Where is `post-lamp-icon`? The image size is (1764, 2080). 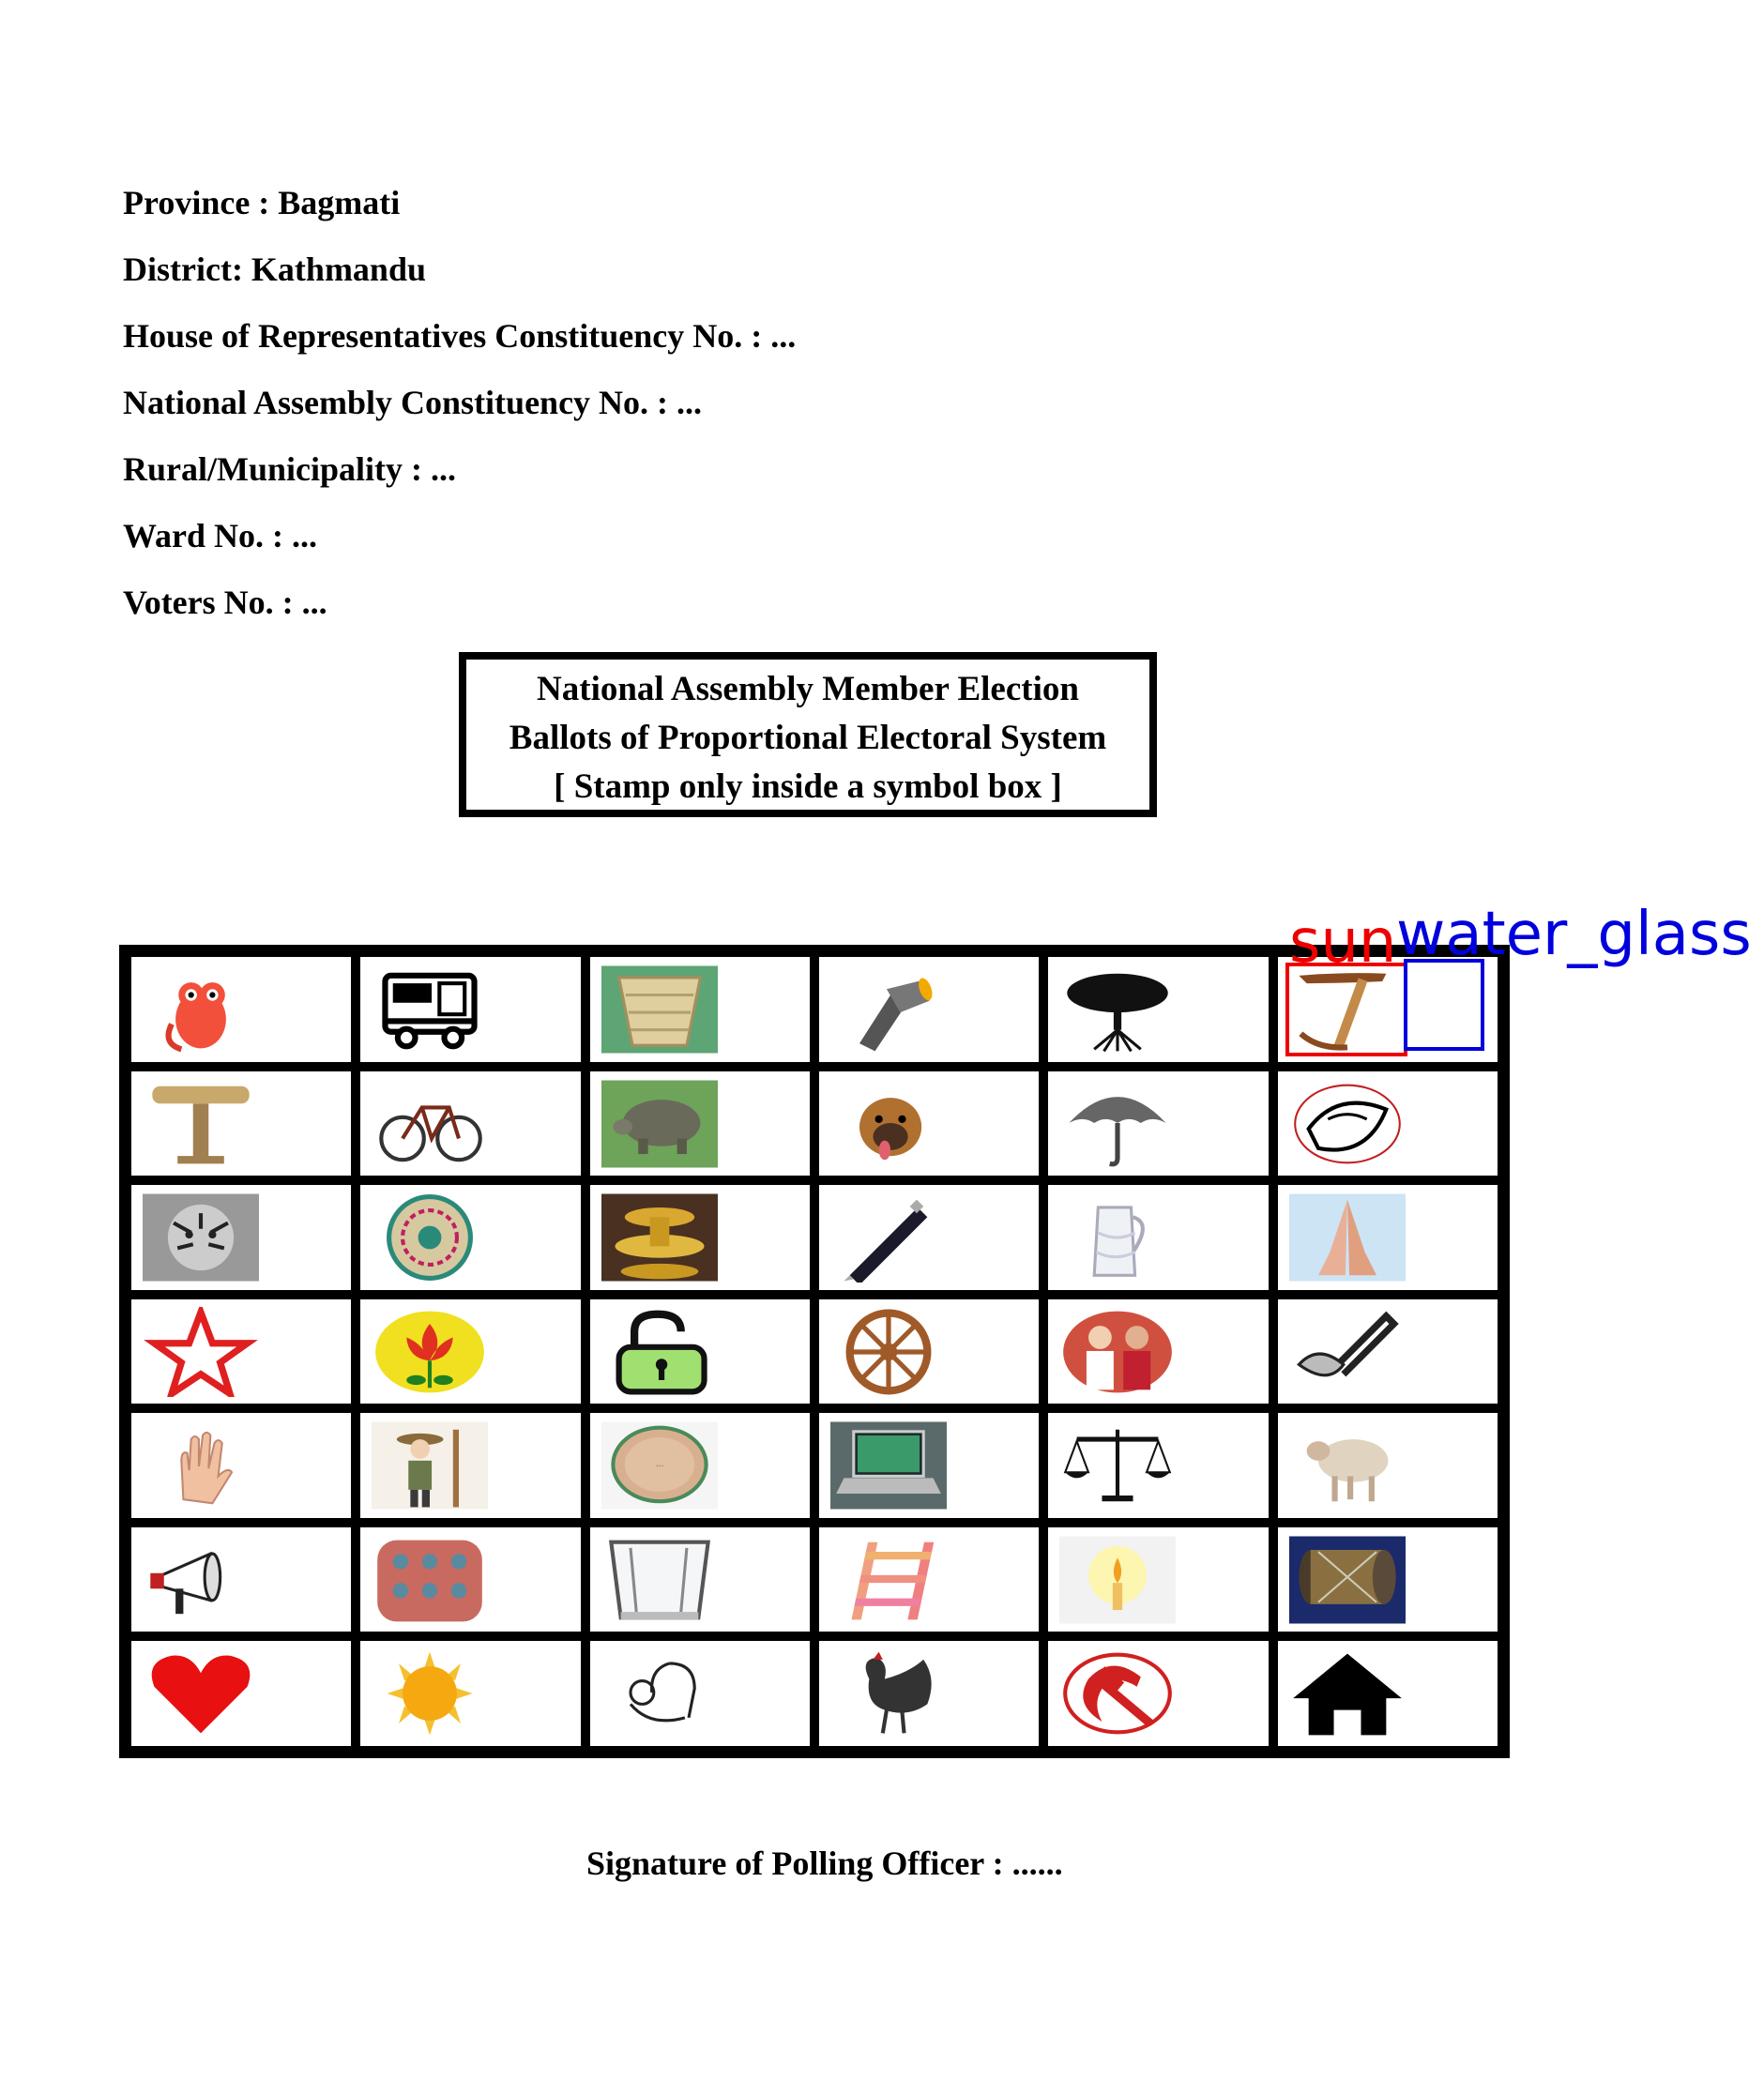
post-lamp-icon is located at coordinates (201, 1124).